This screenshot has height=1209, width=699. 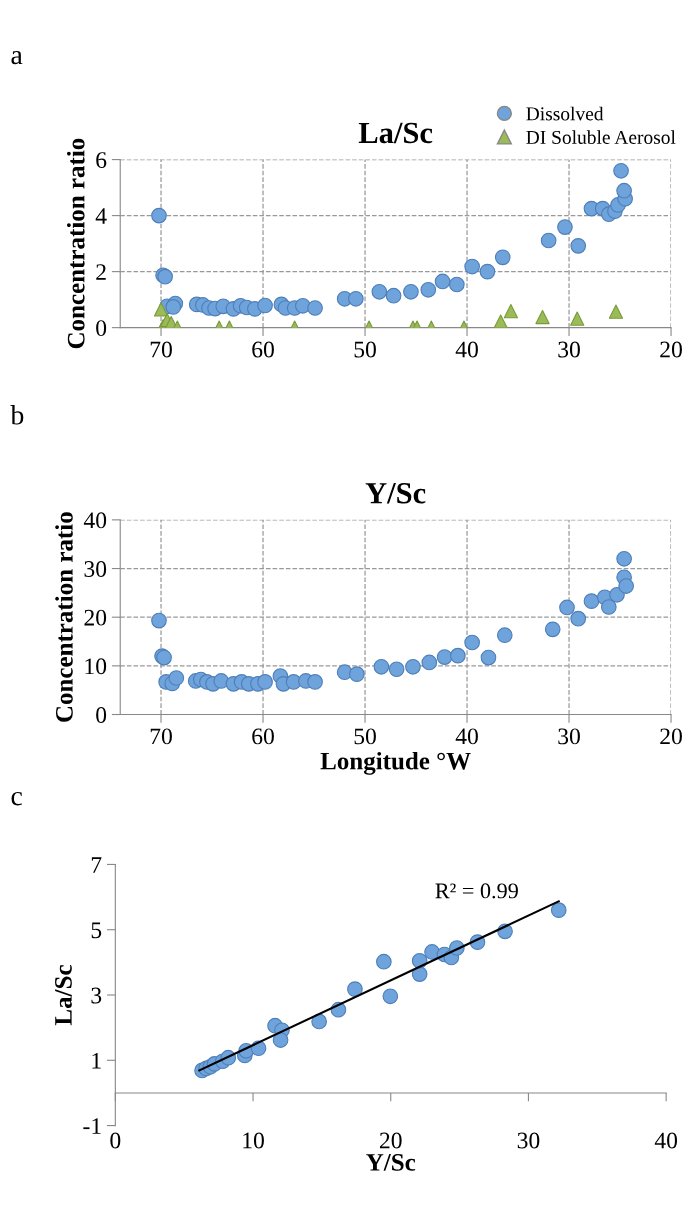 What do you see at coordinates (95, 569) in the screenshot?
I see `y-tick-label: 30` at bounding box center [95, 569].